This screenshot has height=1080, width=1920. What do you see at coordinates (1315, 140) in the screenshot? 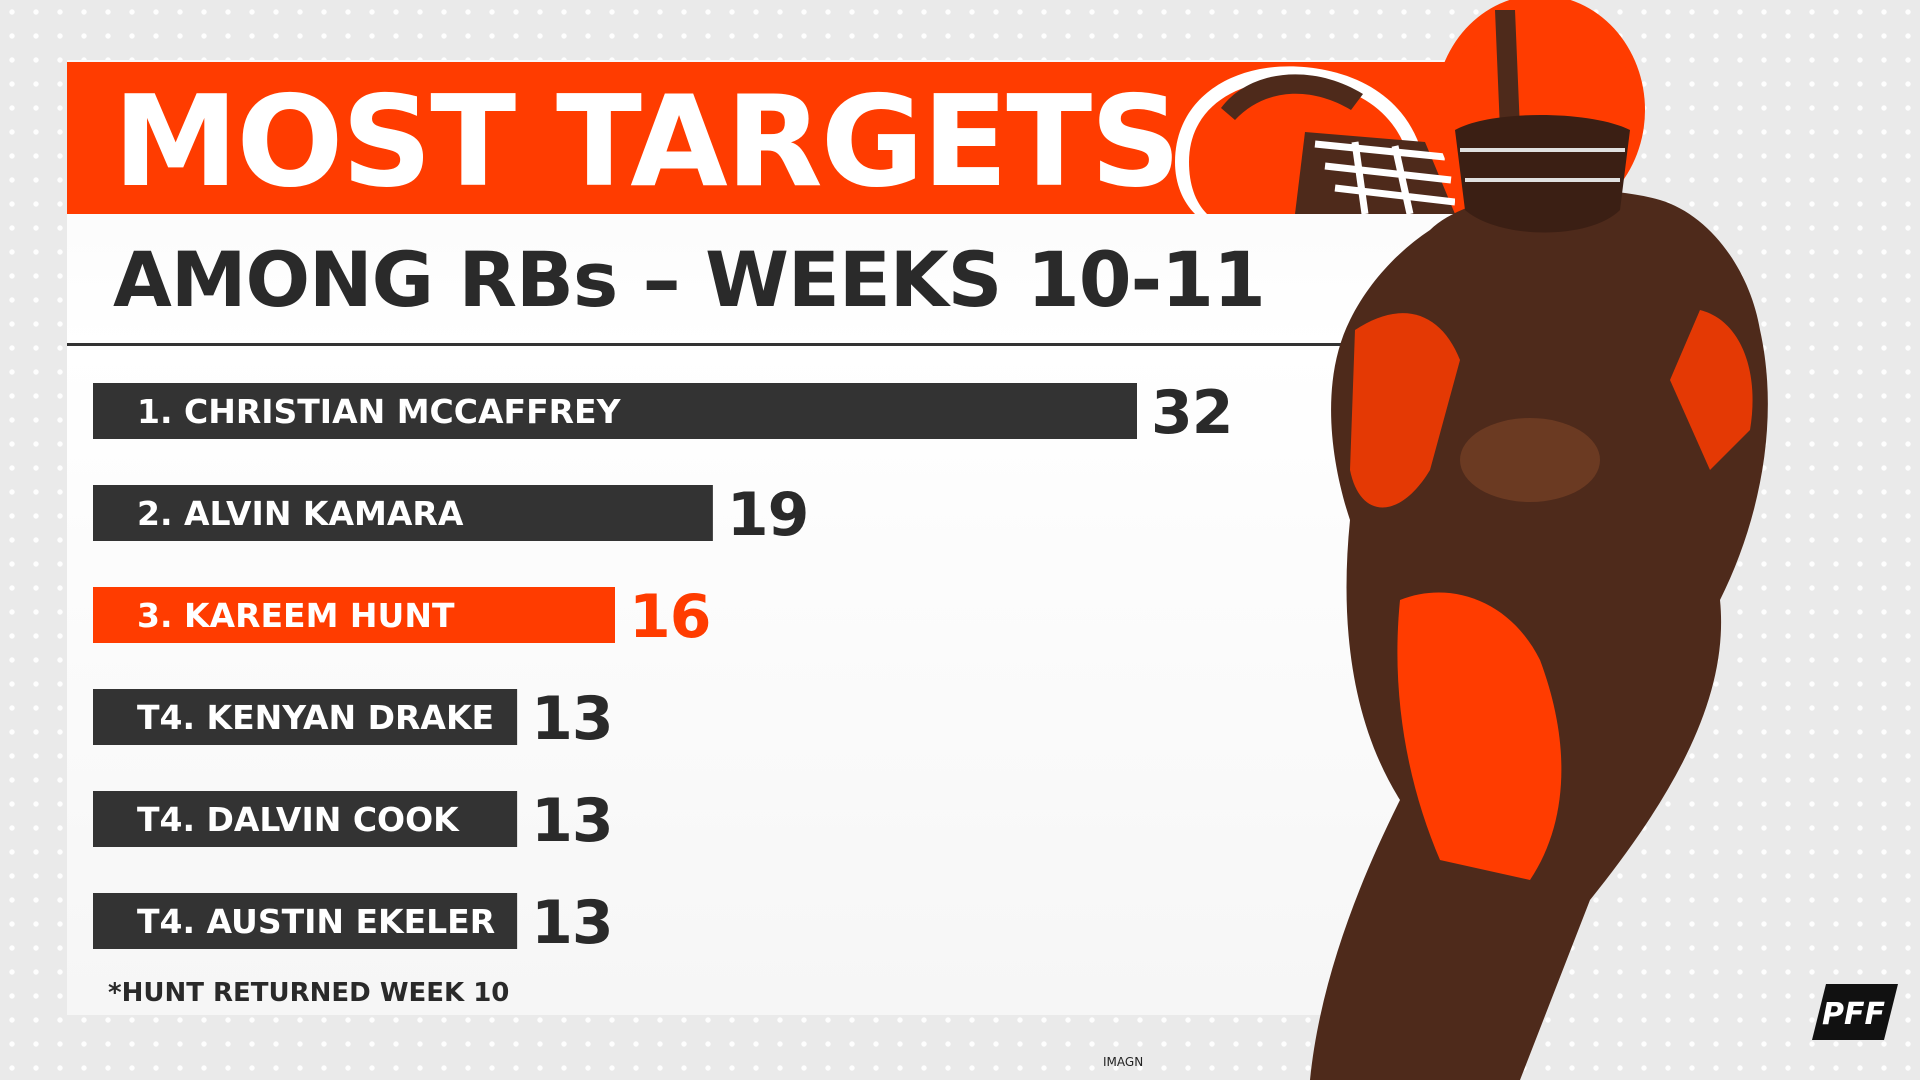
I see `browns-helmet-icon` at bounding box center [1315, 140].